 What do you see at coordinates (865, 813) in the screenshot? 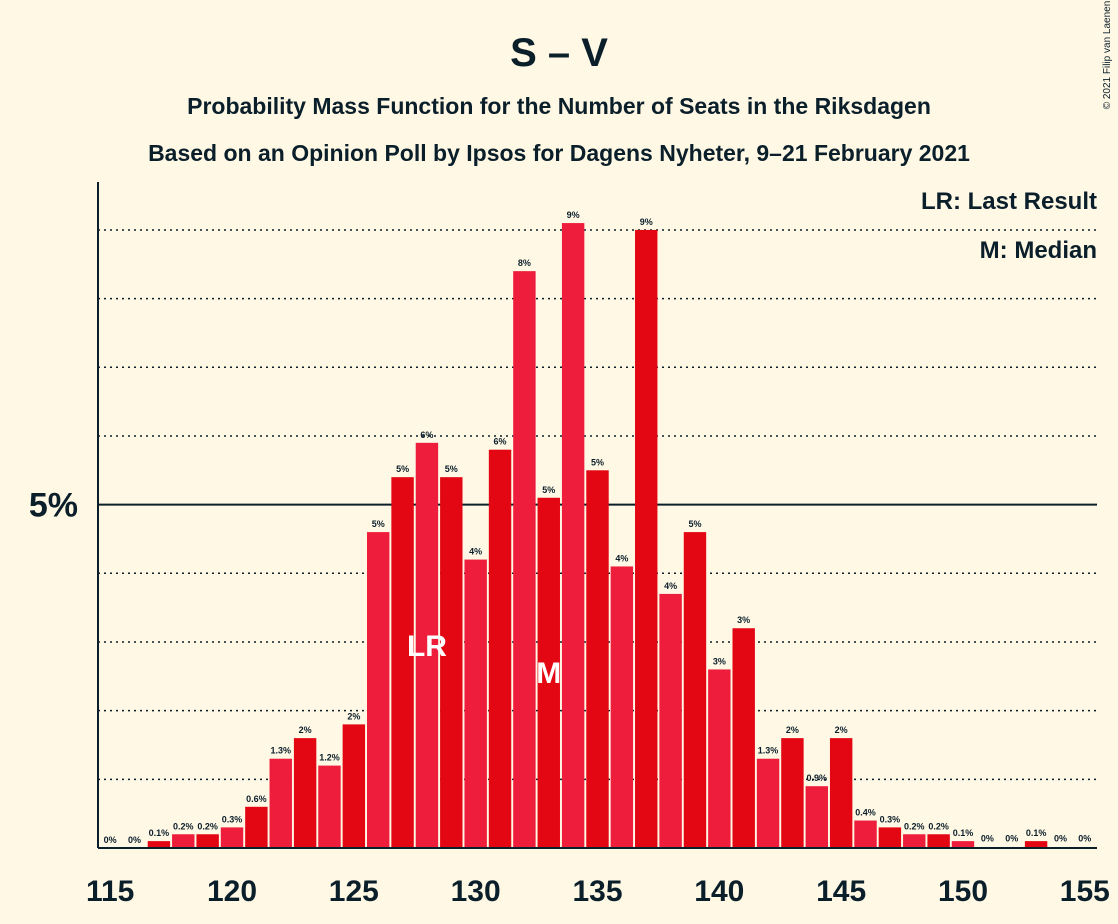
I see `bar-label: 0.4%` at bounding box center [865, 813].